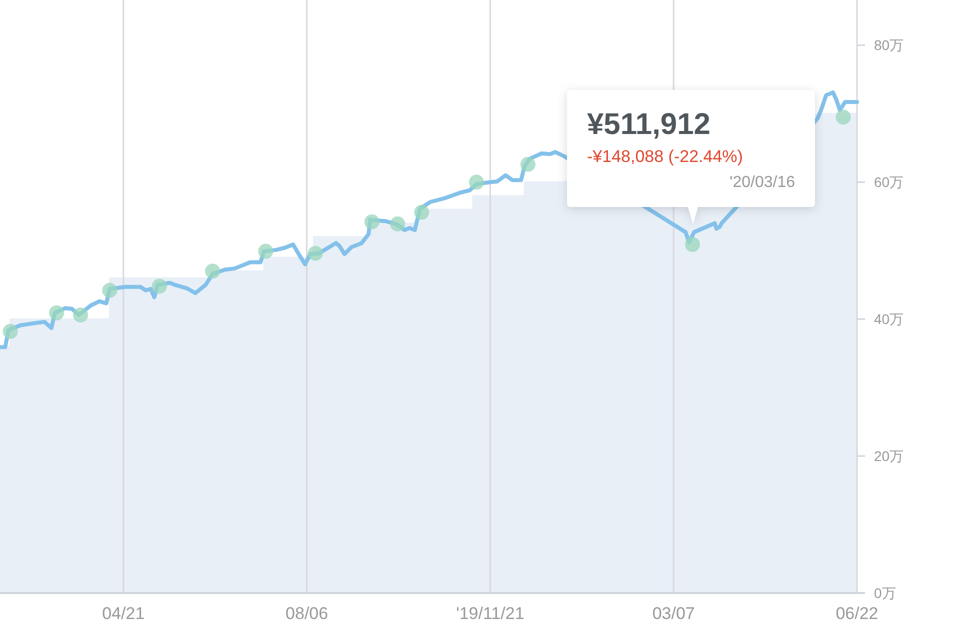 The height and width of the screenshot is (634, 980). What do you see at coordinates (889, 182) in the screenshot?
I see `y-tick-label: 60万` at bounding box center [889, 182].